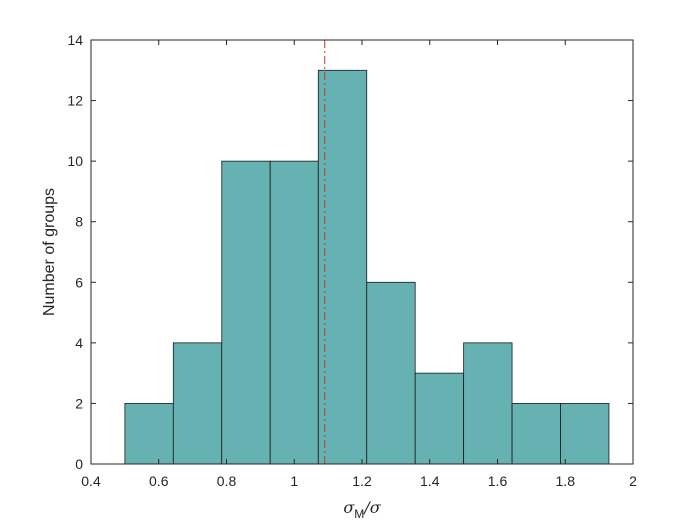 This screenshot has height=525, width=700. Describe the element at coordinates (75, 101) in the screenshot. I see `y-tick-label-7: 12` at that location.